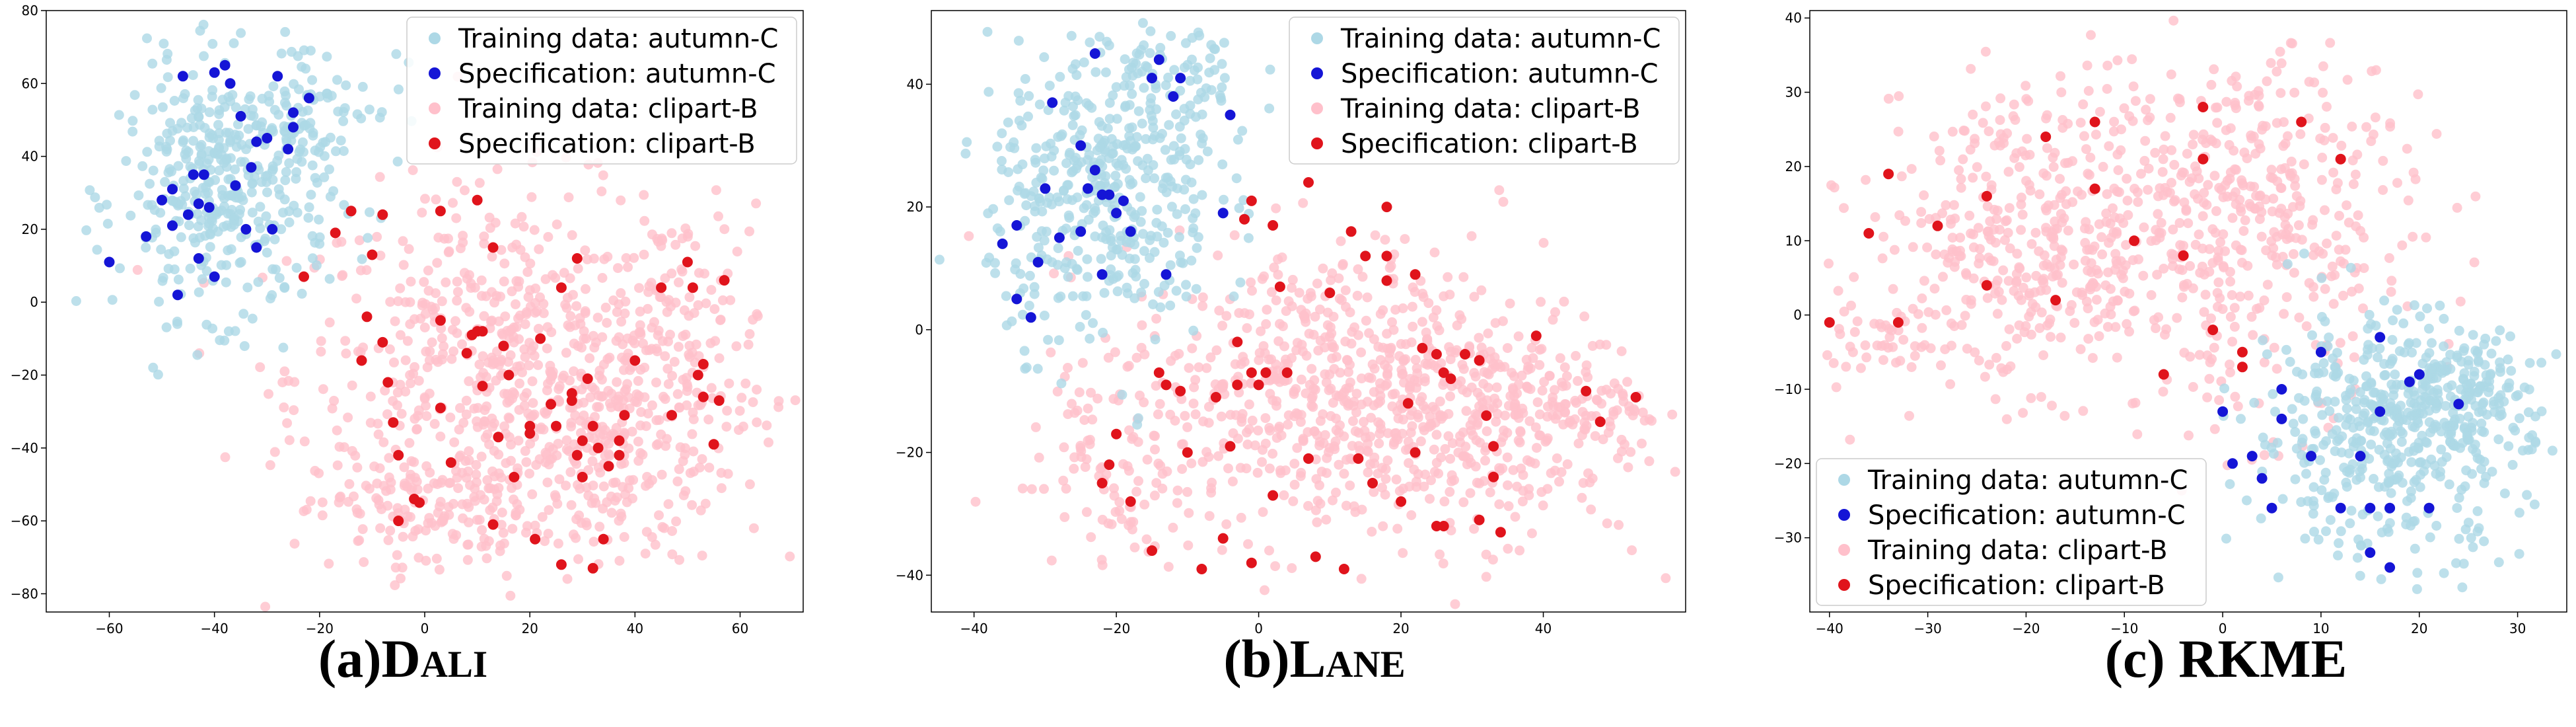 The height and width of the screenshot is (727, 2576). I want to click on y-tick-label: −10, so click(1788, 389).